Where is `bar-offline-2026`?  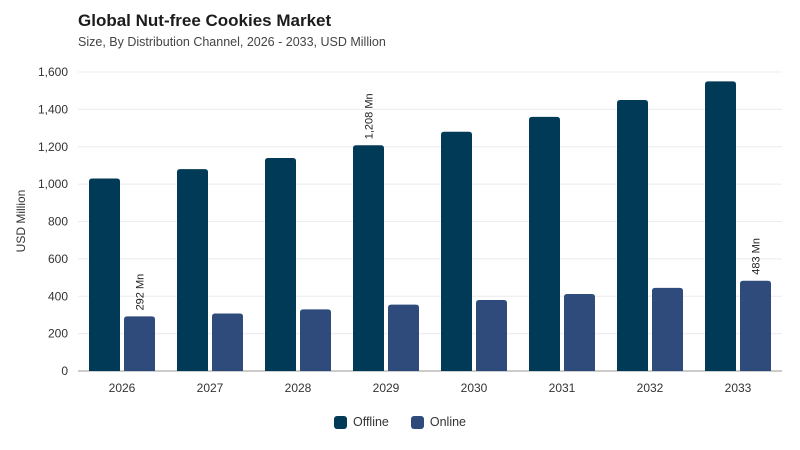
bar-offline-2026 is located at coordinates (104, 274).